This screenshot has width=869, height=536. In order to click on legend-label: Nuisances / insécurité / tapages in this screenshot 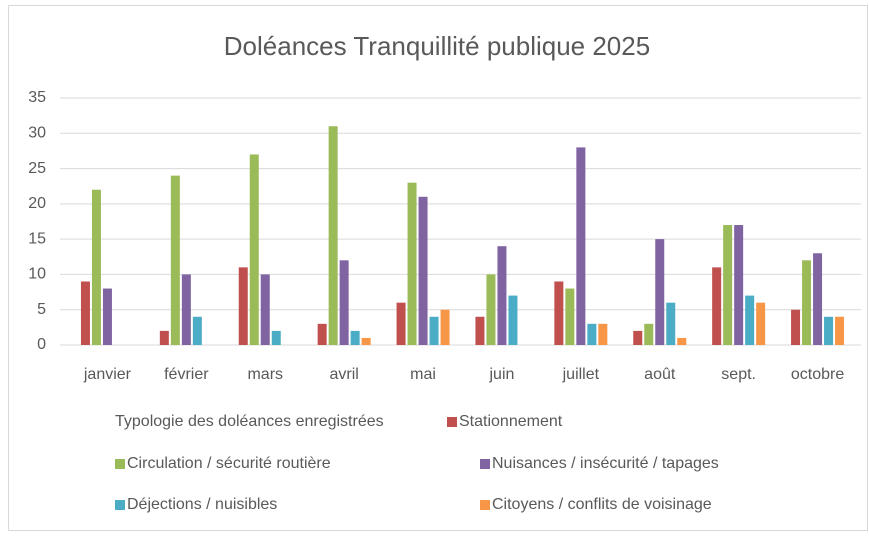, I will do `click(605, 463)`.